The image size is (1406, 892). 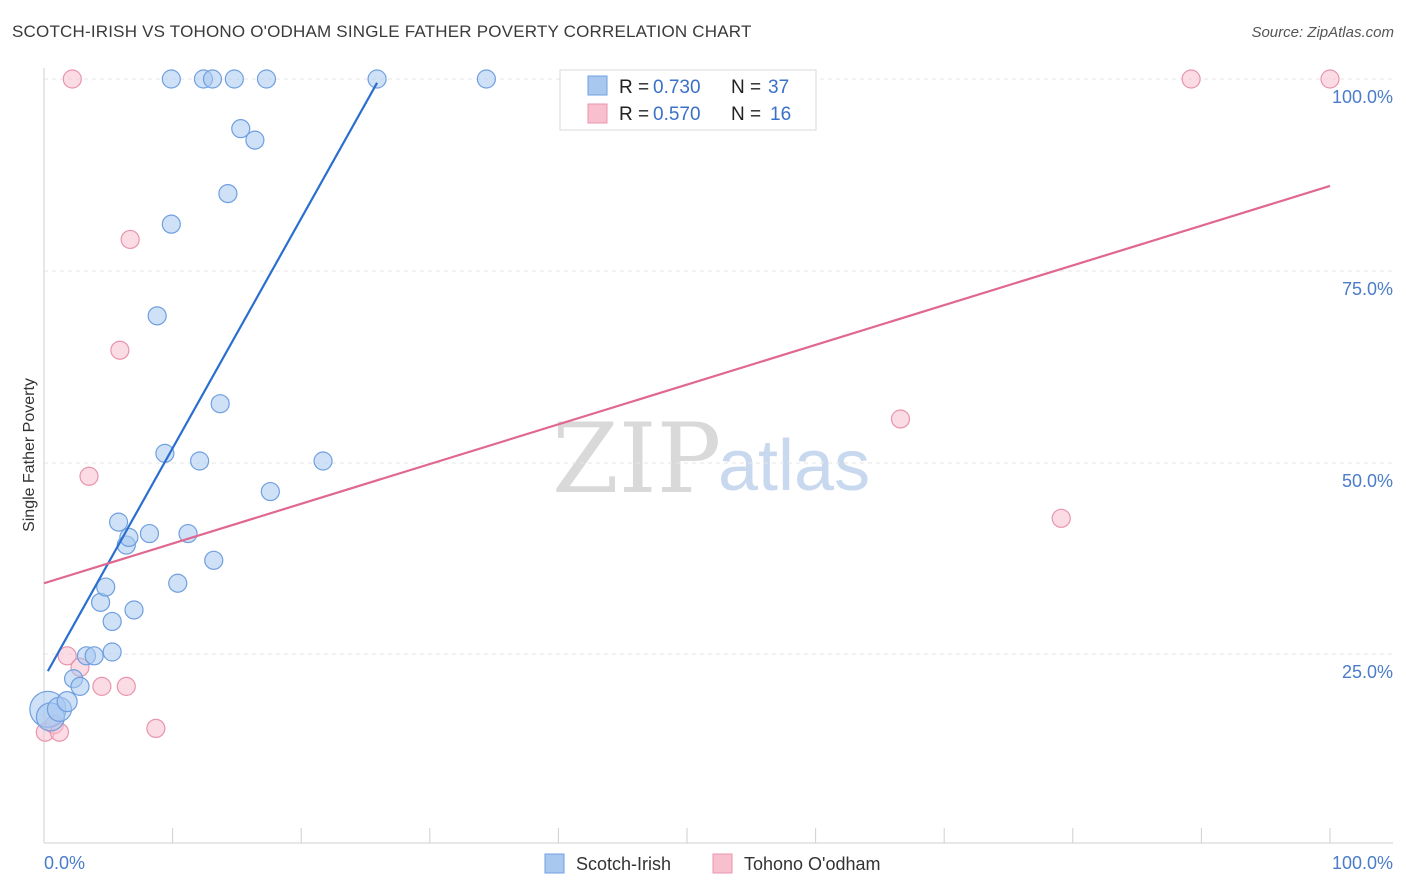 What do you see at coordinates (597, 113) in the screenshot?
I see `legend-swatch-pink` at bounding box center [597, 113].